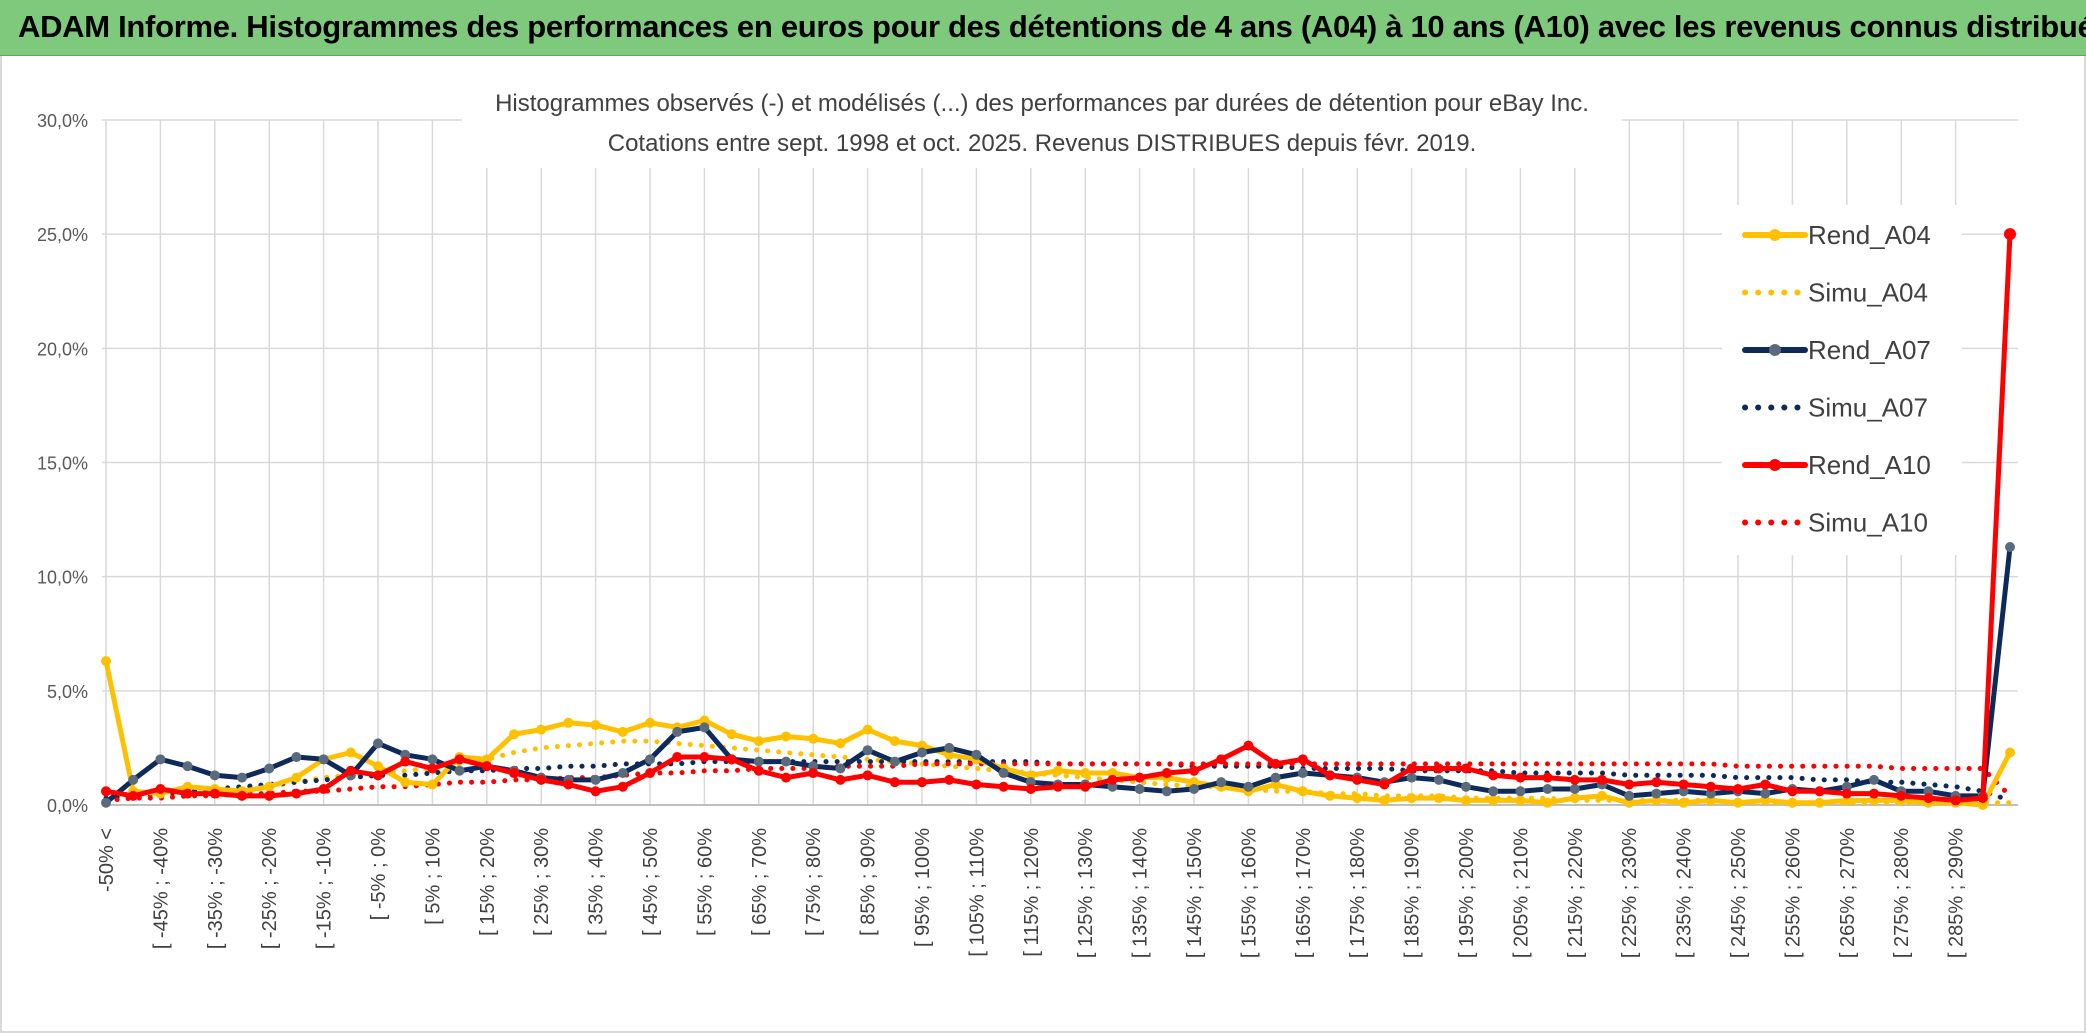 Image resolution: width=2086 pixels, height=1033 pixels. Describe the element at coordinates (760, 882) in the screenshot. I see `x-tick-label: [ 65% ; 70%` at that location.